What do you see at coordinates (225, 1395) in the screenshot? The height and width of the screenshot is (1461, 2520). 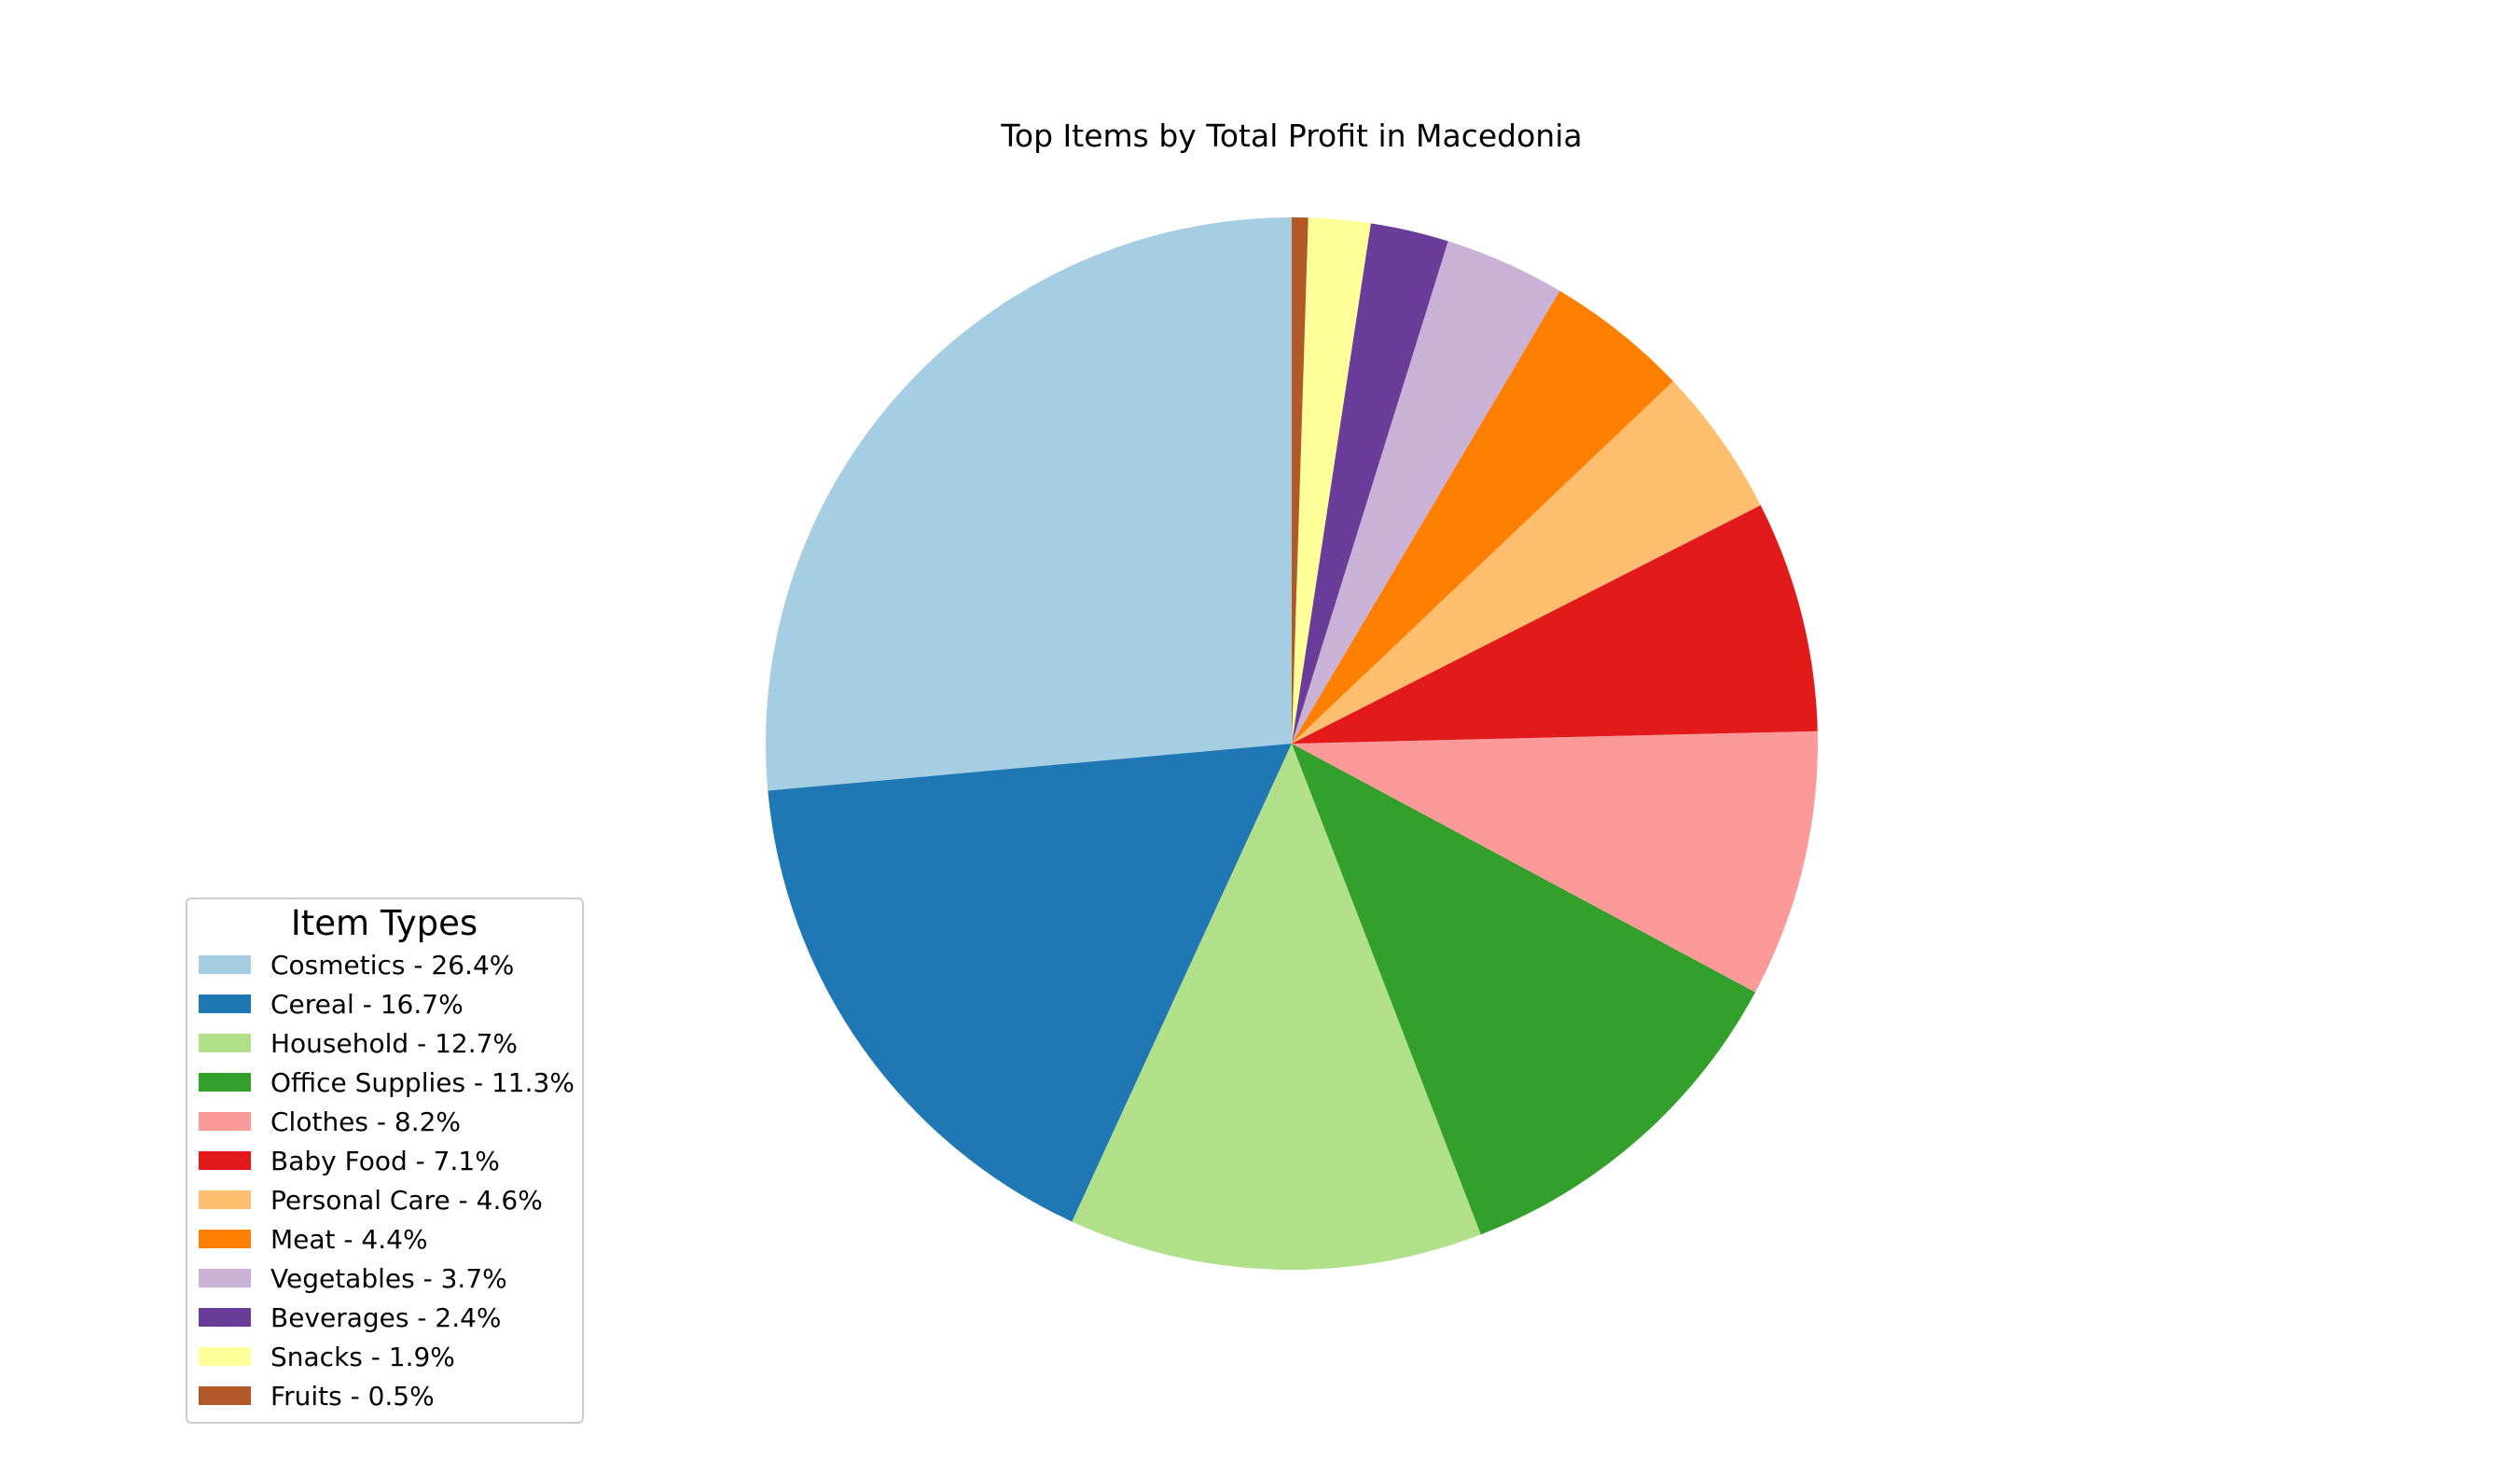 I see `legend-swatch-fruits` at bounding box center [225, 1395].